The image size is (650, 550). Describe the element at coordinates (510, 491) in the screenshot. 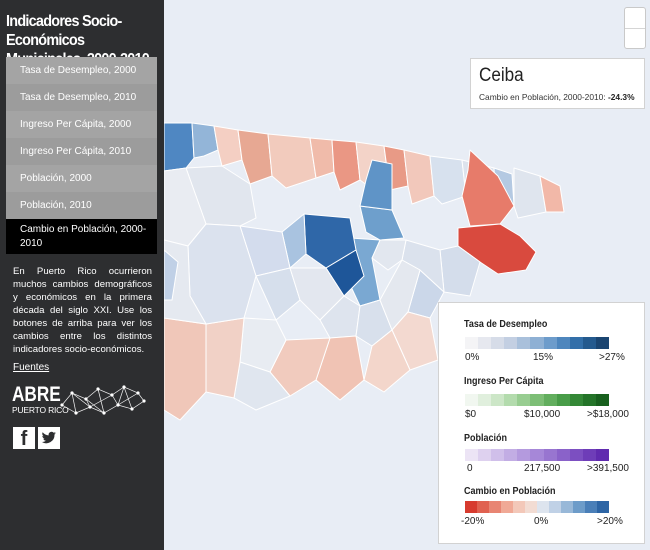

I see `legend-title-cambio: Cambio en Población` at that location.